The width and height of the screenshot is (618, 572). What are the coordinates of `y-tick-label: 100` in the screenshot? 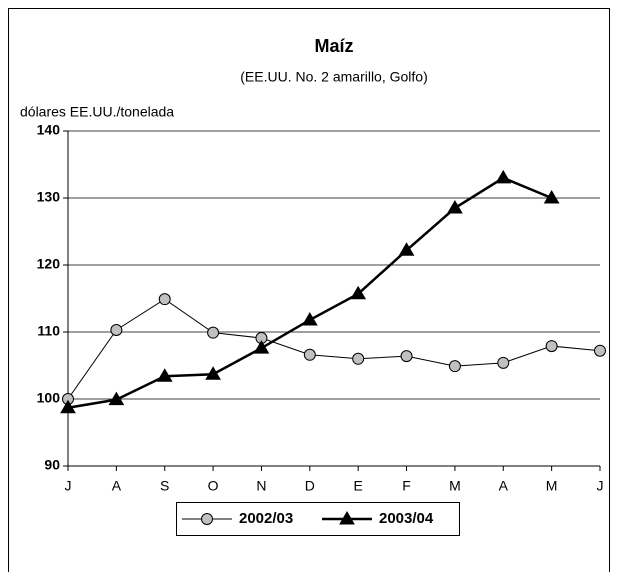 It's located at (49, 398).